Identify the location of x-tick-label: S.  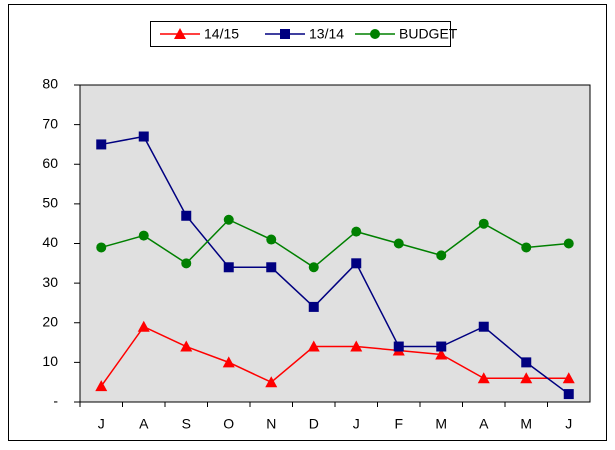
(186, 424).